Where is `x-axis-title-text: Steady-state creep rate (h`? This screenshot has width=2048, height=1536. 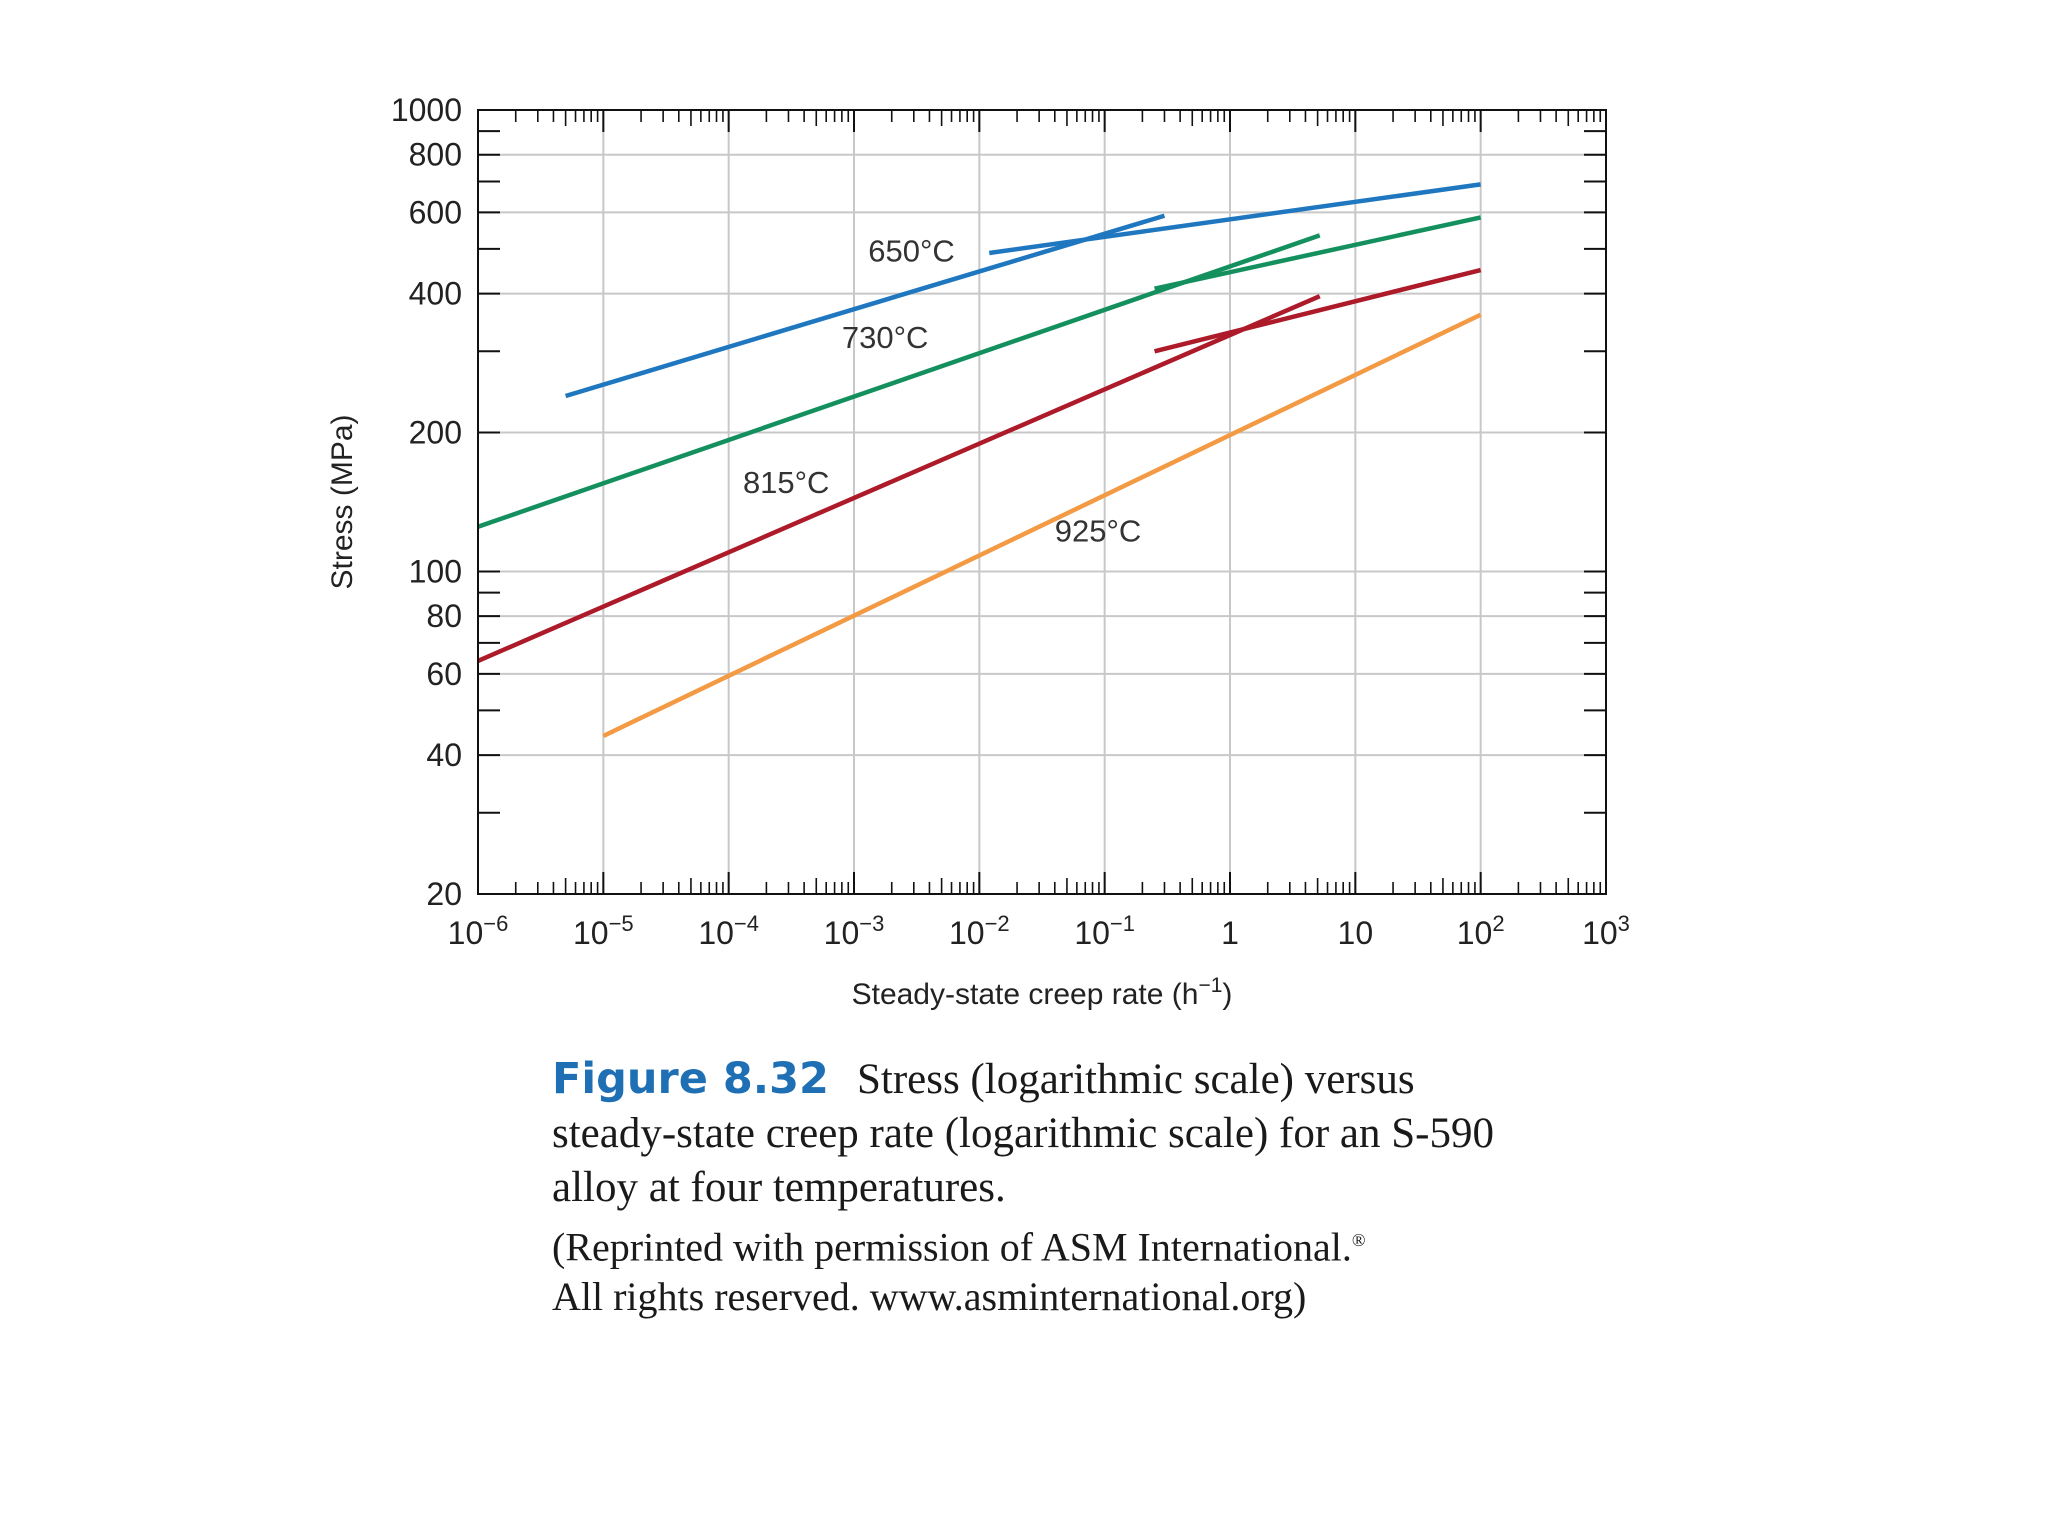 x-axis-title-text: Steady-state creep rate (h is located at coordinates (1025, 994).